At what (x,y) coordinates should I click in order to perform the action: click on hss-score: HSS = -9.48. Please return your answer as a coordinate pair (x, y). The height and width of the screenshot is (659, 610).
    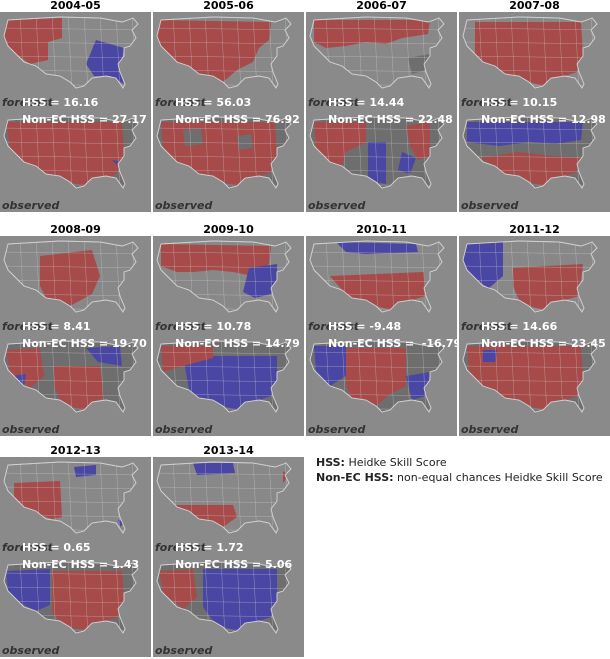
    Looking at the image, I should click on (365, 326).